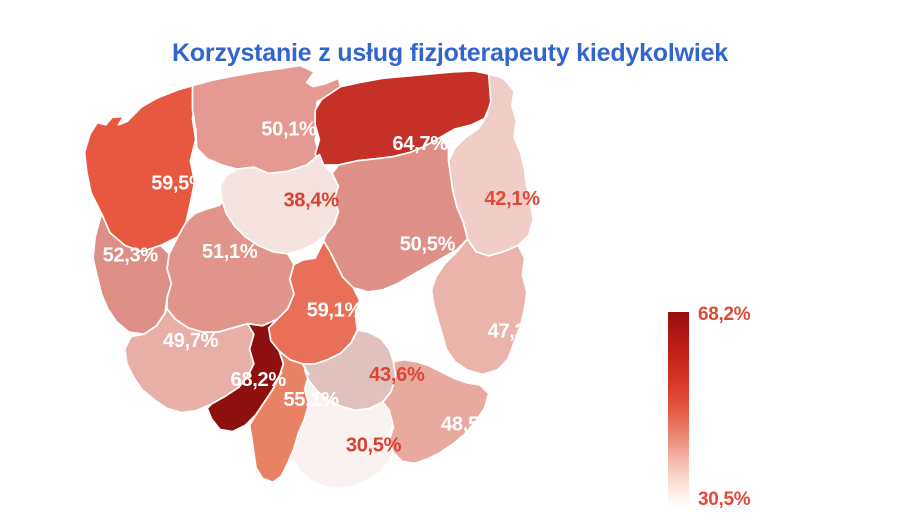  I want to click on legend-gradient-bar, so click(678, 410).